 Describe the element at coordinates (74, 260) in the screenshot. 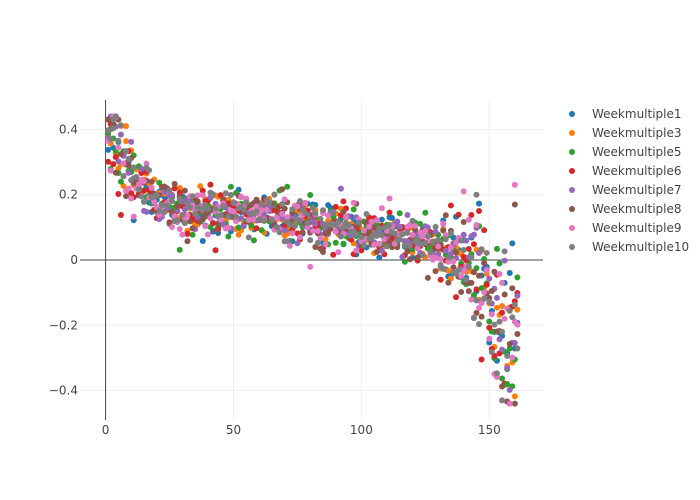

I see `y-tick-label: 0` at that location.